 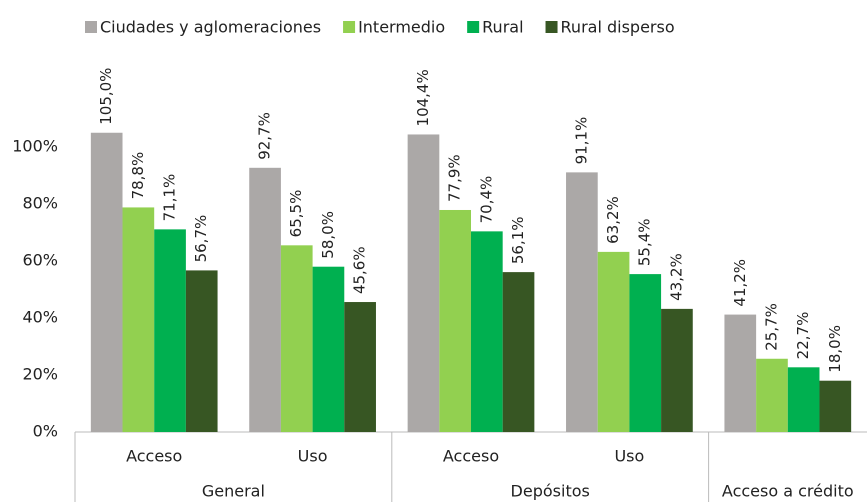 What do you see at coordinates (138, 176) in the screenshot?
I see `data-label: 78,8%` at bounding box center [138, 176].